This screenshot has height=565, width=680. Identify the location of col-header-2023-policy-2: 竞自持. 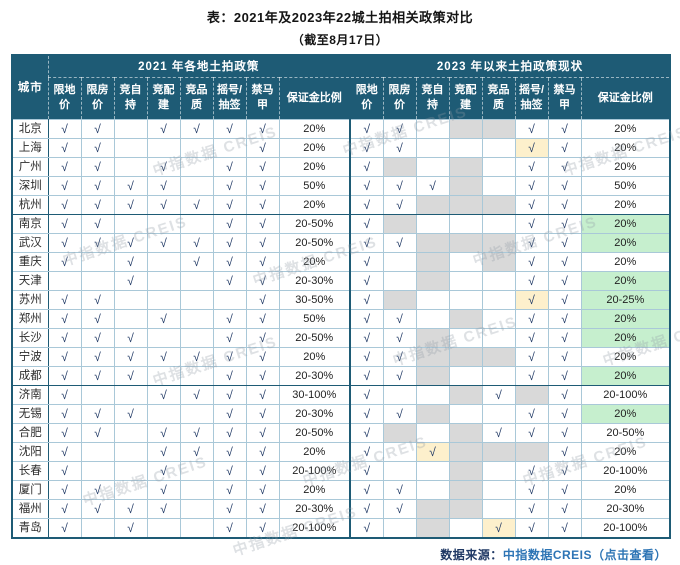
(432, 98).